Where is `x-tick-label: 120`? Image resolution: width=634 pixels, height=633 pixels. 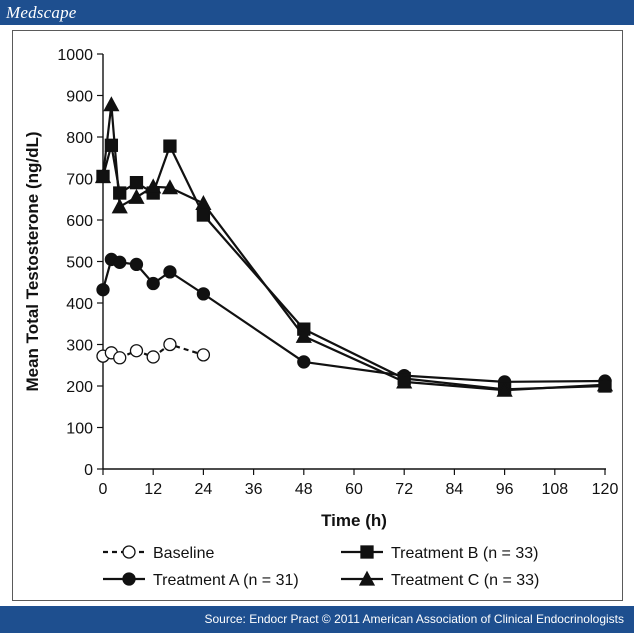
x-tick-label: 120 is located at coordinates (605, 489).